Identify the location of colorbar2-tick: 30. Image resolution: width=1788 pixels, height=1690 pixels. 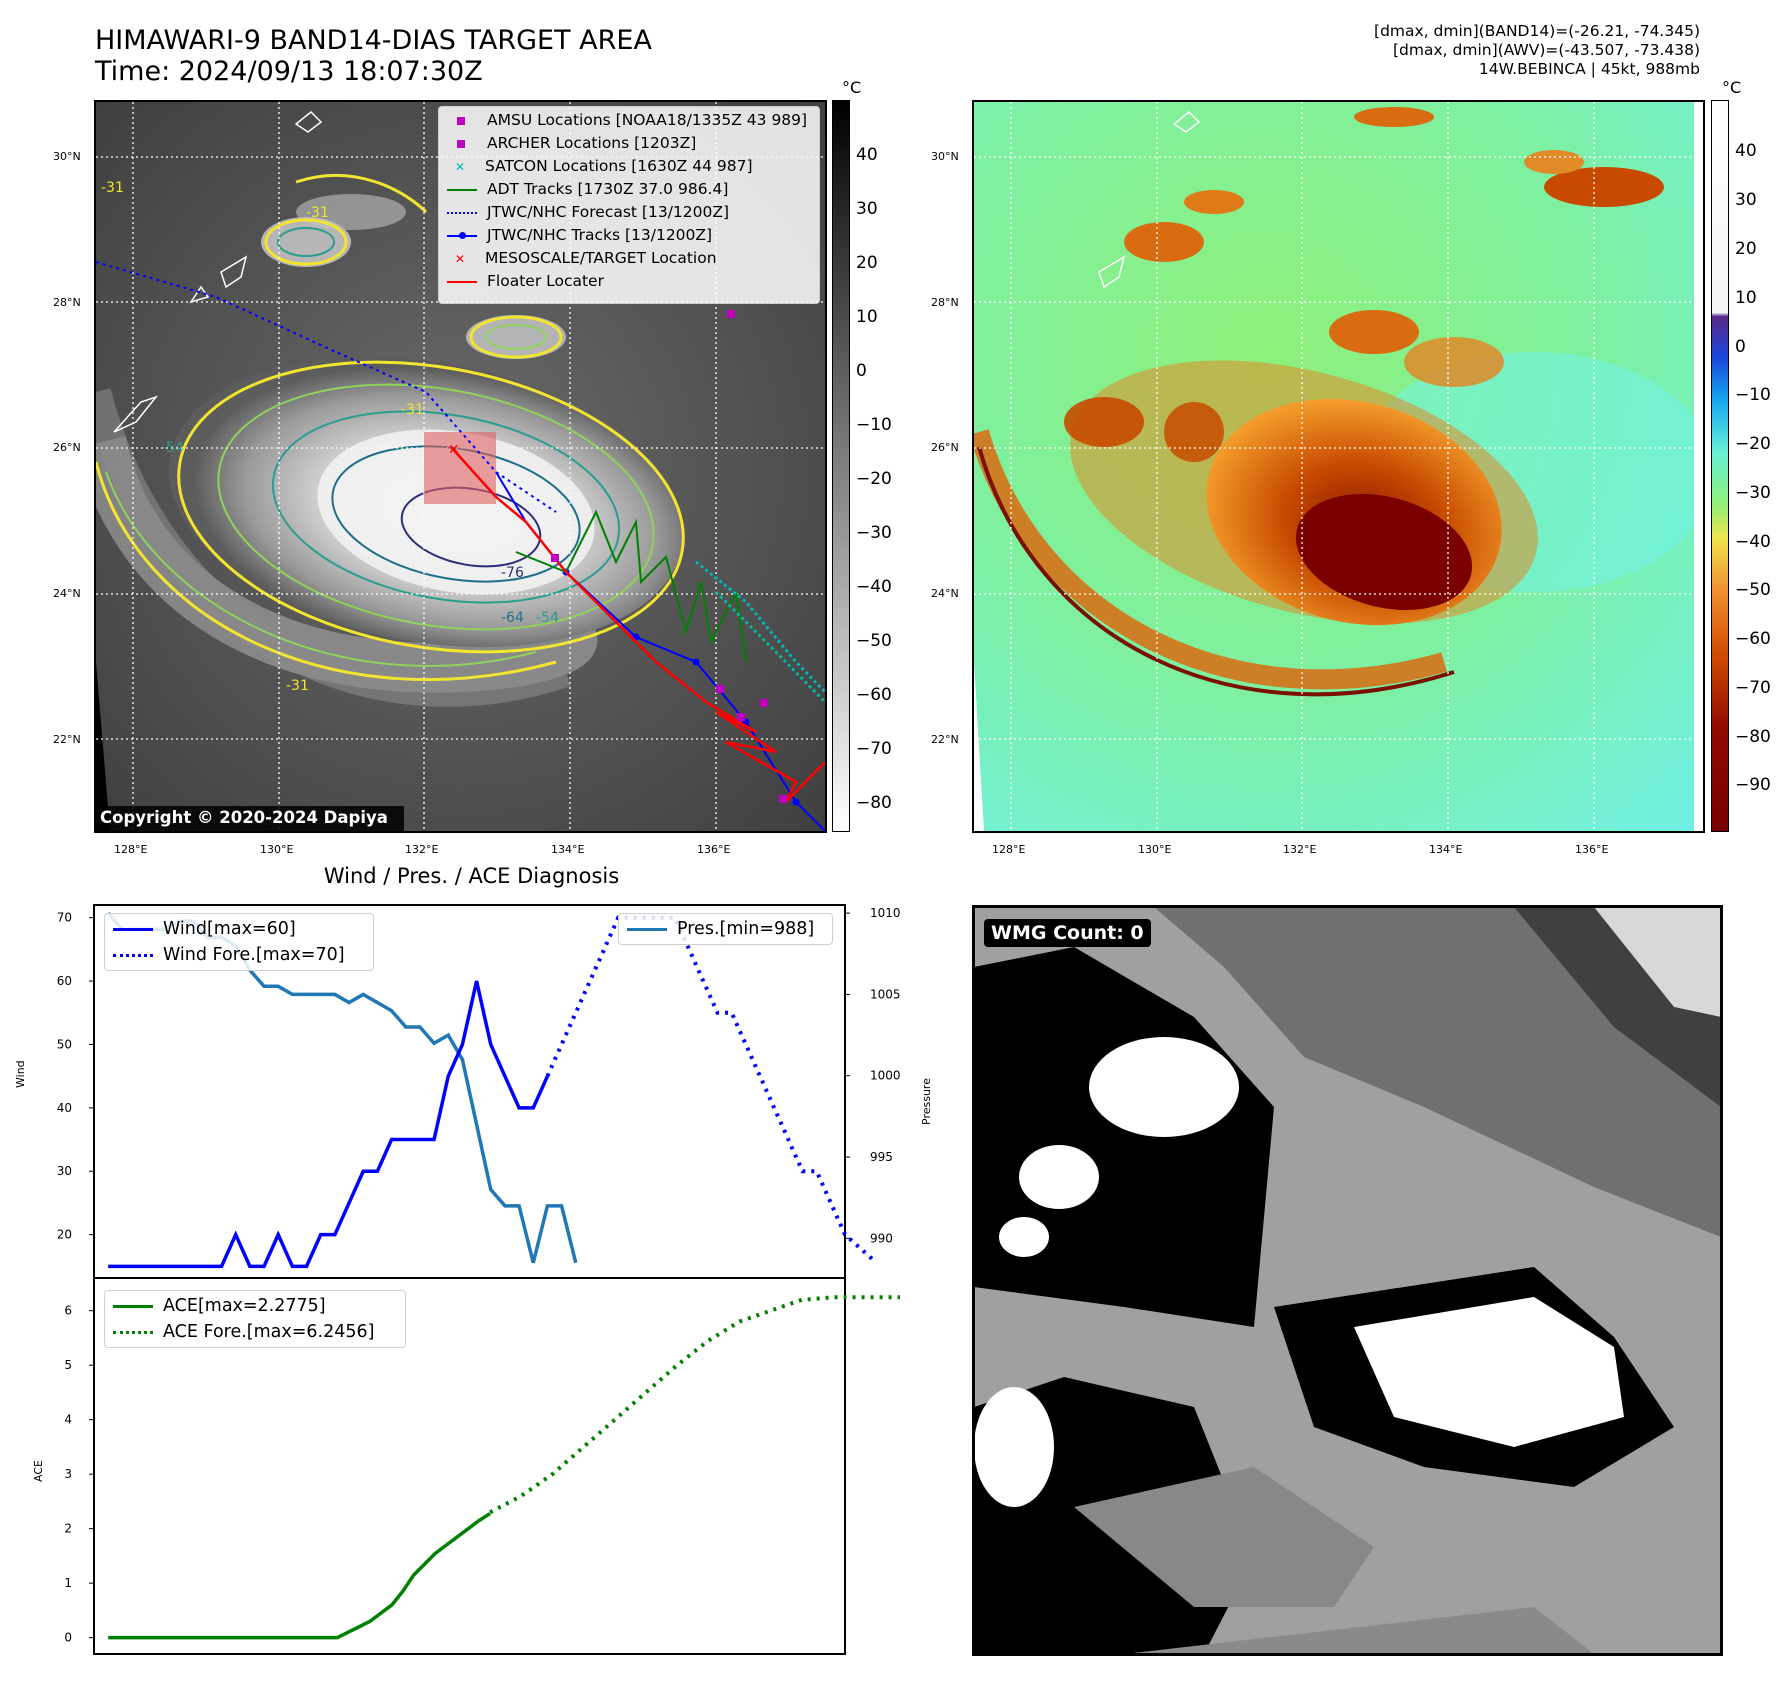
(1746, 200).